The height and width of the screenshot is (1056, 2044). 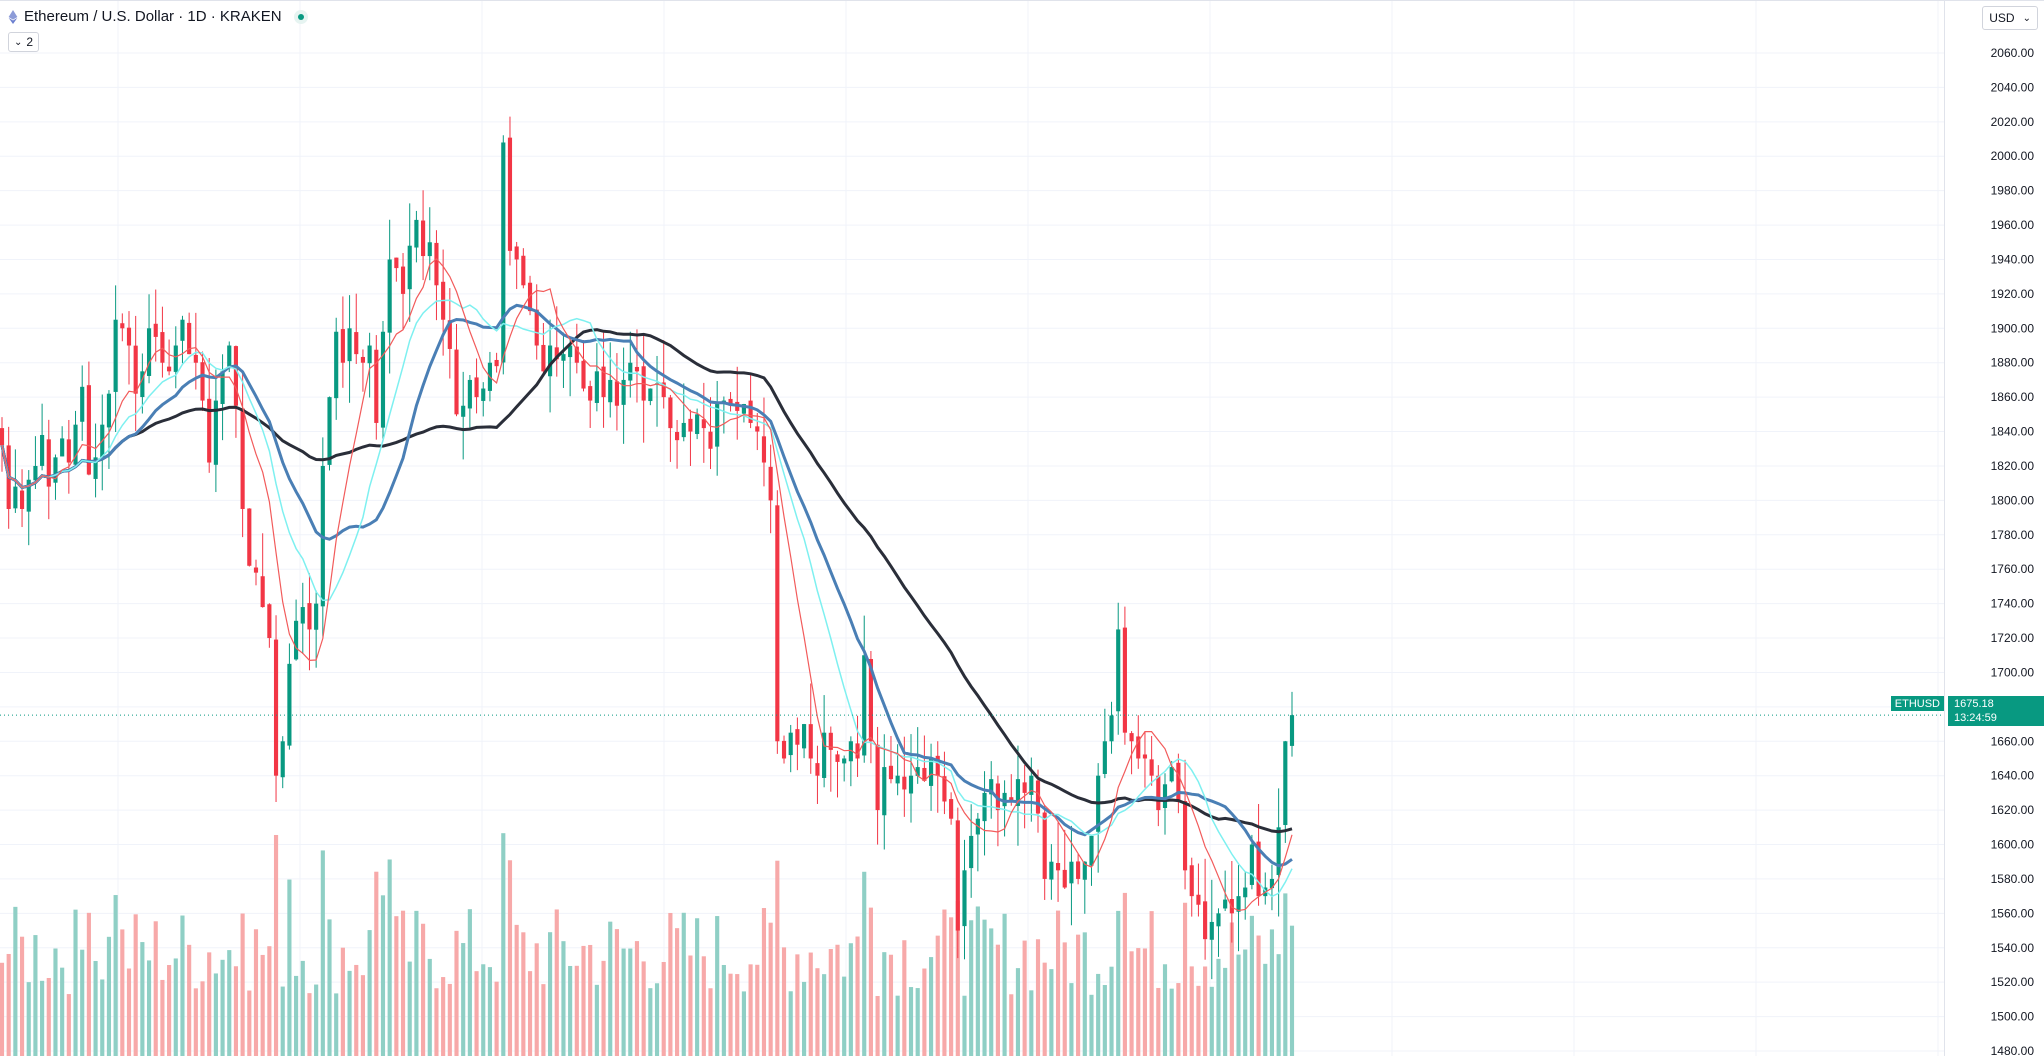 I want to click on price-tick-label: 1480.00, so click(x=2013, y=1050).